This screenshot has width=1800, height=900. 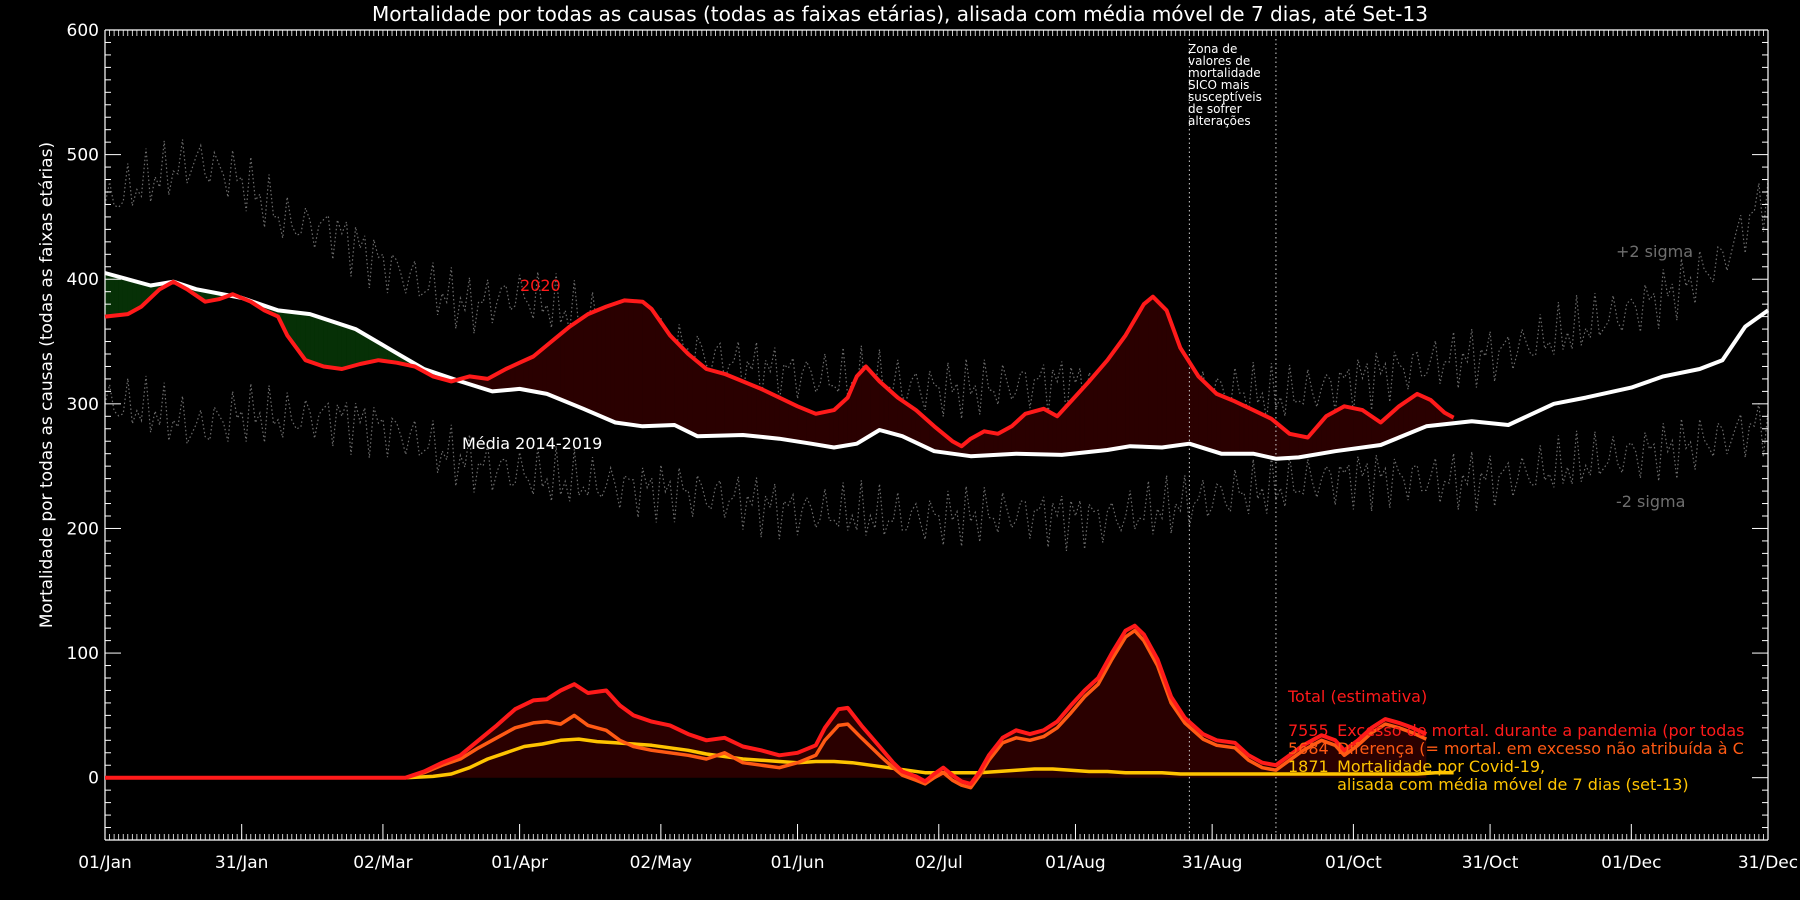 What do you see at coordinates (83, 529) in the screenshot?
I see `y-tick-label: 200` at bounding box center [83, 529].